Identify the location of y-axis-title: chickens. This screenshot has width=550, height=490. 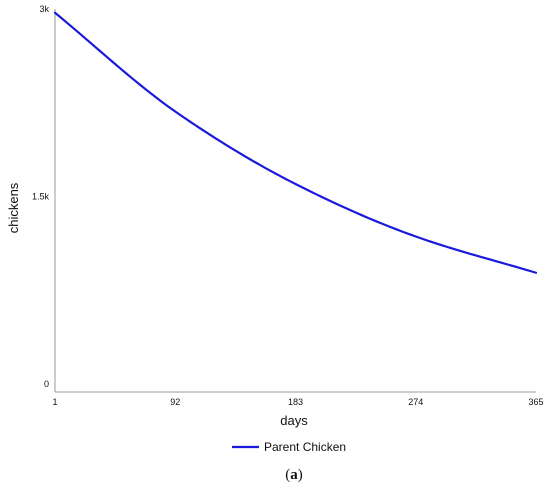
(13, 207).